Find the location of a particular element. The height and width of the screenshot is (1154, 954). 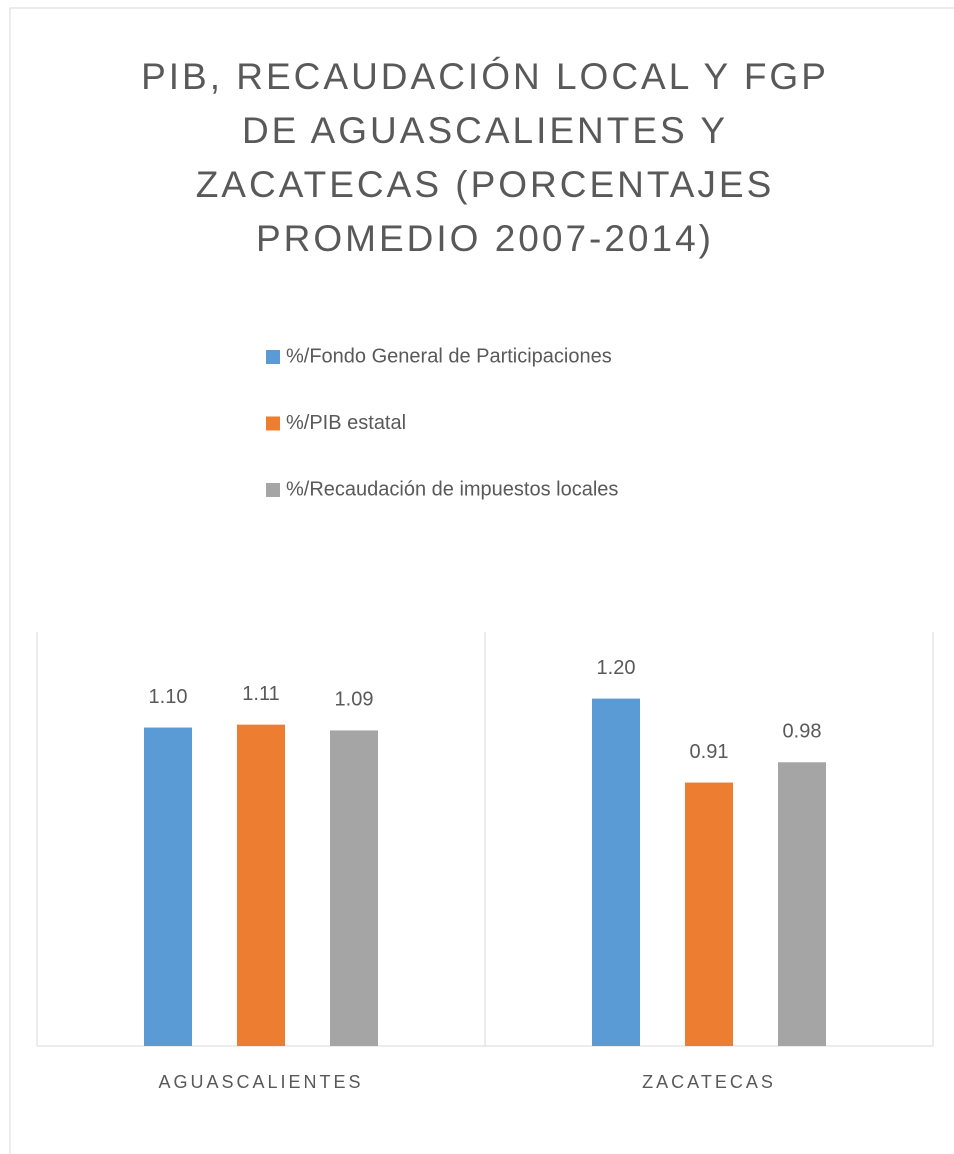

legend-label: %/Fondo General de Participaciones is located at coordinates (449, 356).